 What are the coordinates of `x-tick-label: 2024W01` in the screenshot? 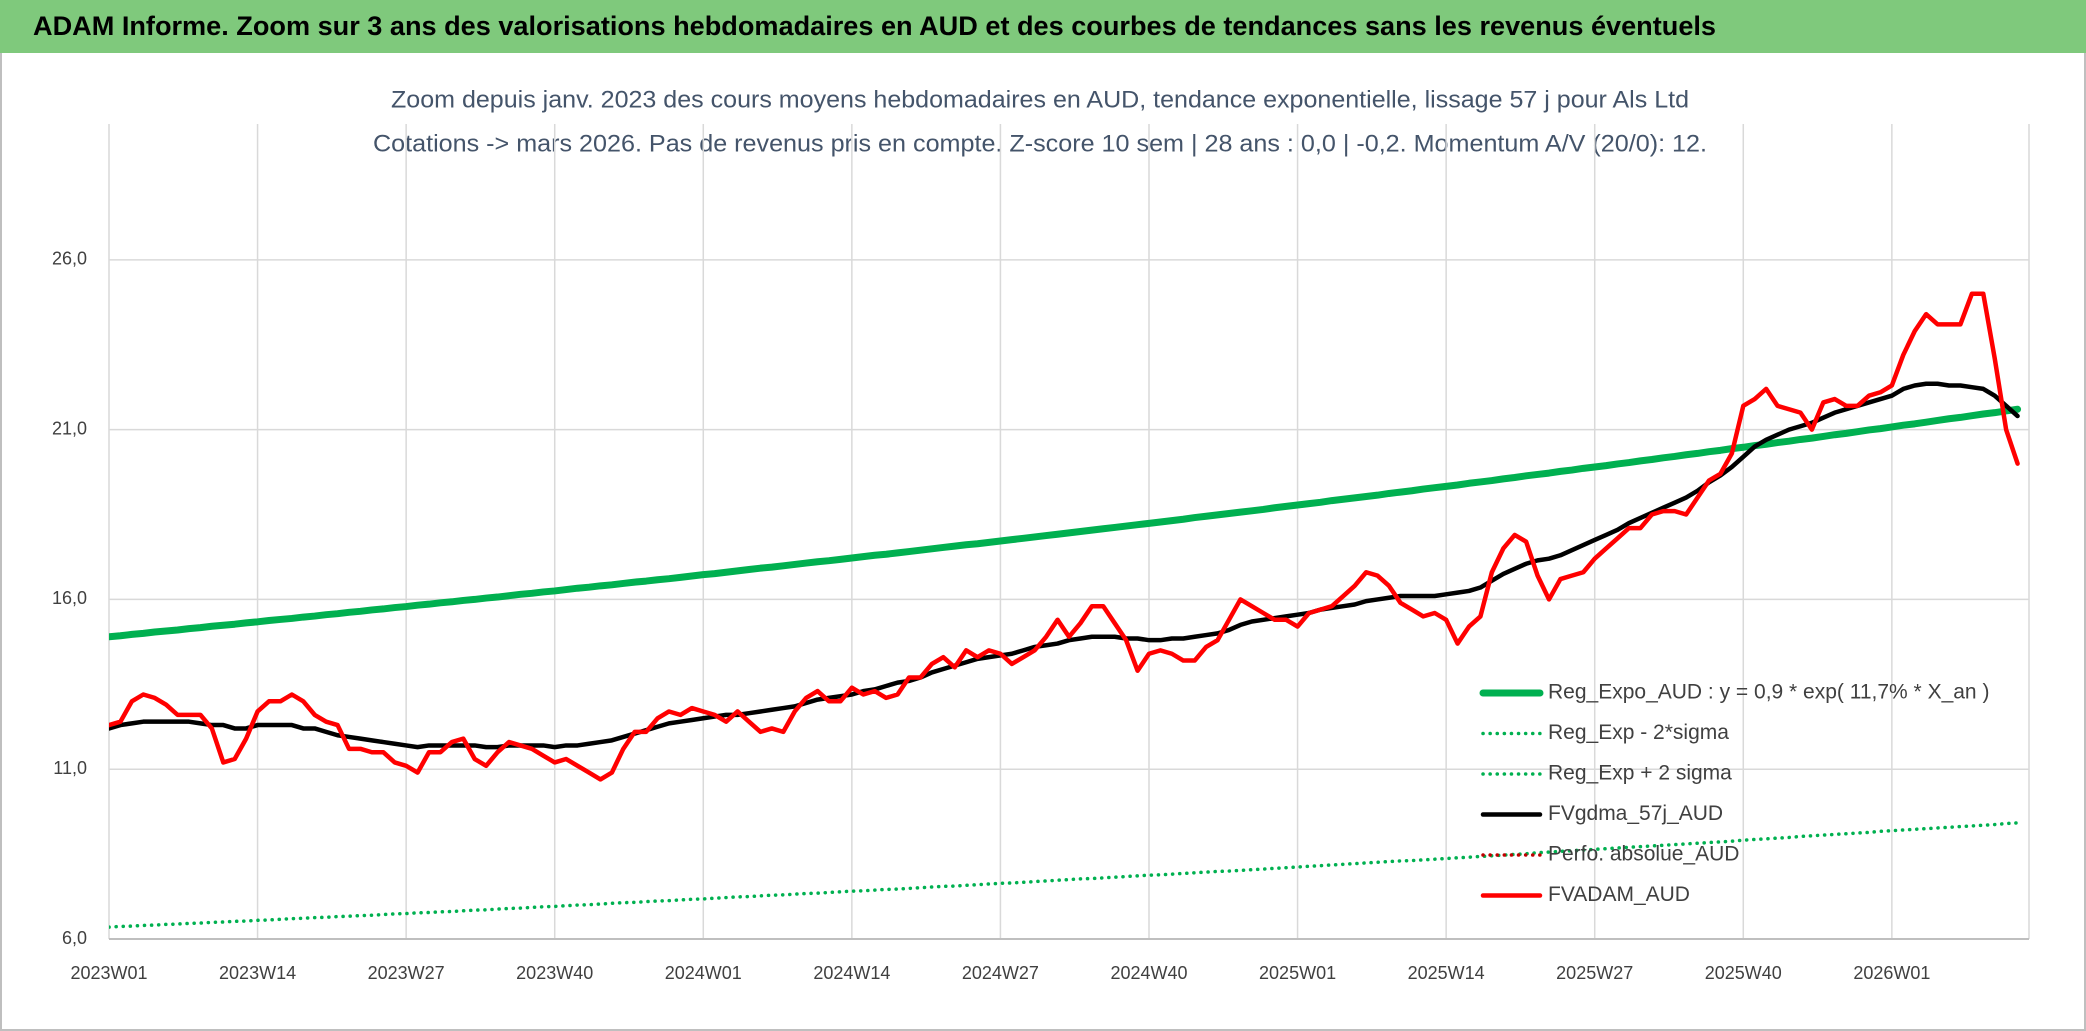 It's located at (703, 973).